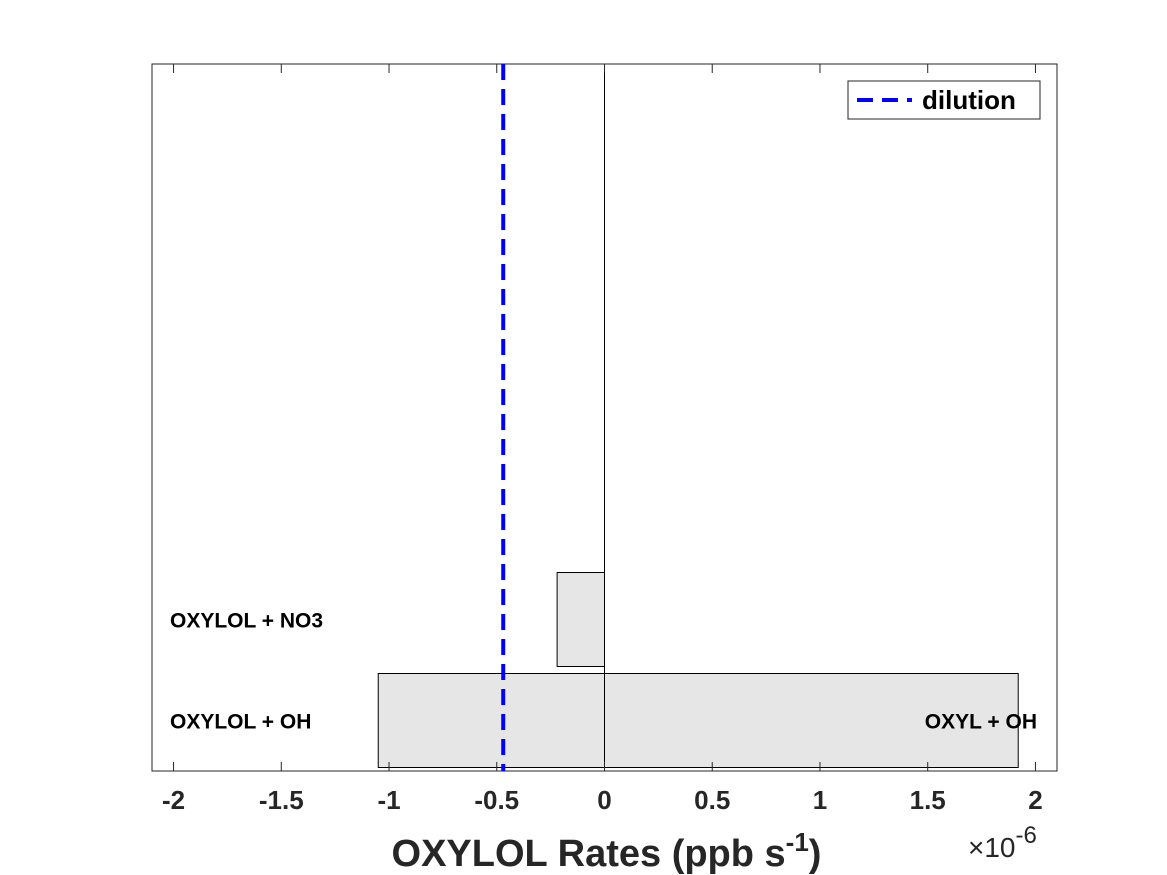 The height and width of the screenshot is (875, 1167). I want to click on legend: dilution, so click(944, 100).